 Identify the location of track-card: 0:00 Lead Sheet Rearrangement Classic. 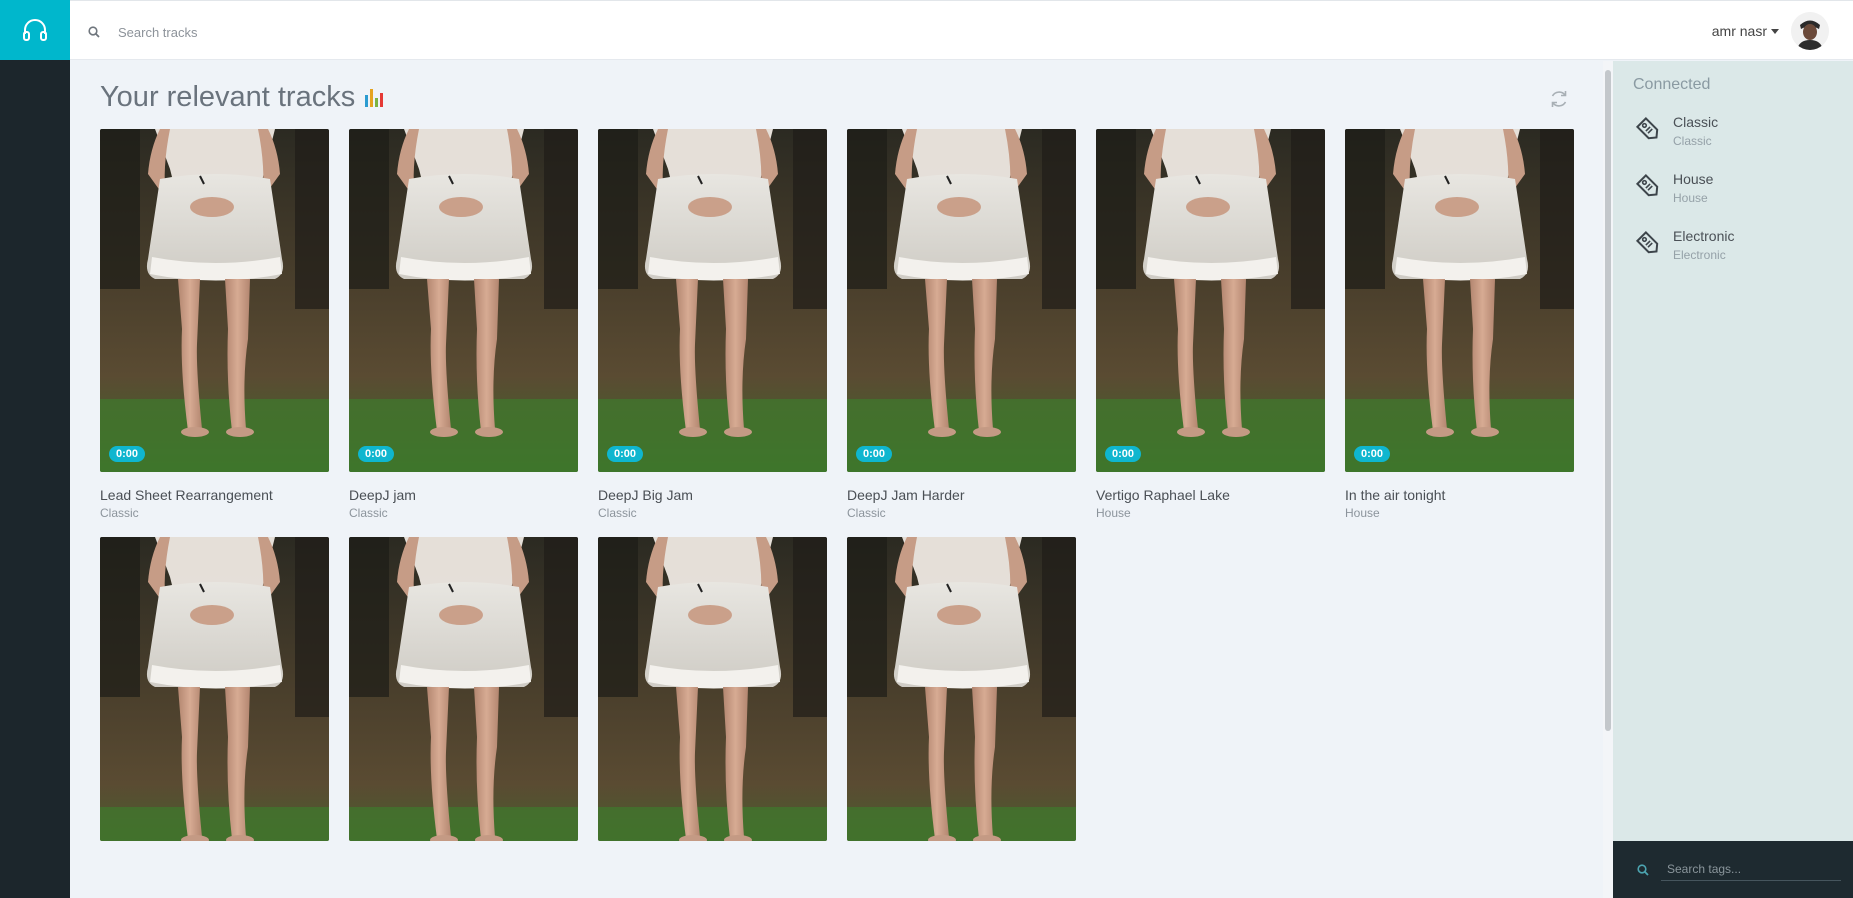
(214, 333).